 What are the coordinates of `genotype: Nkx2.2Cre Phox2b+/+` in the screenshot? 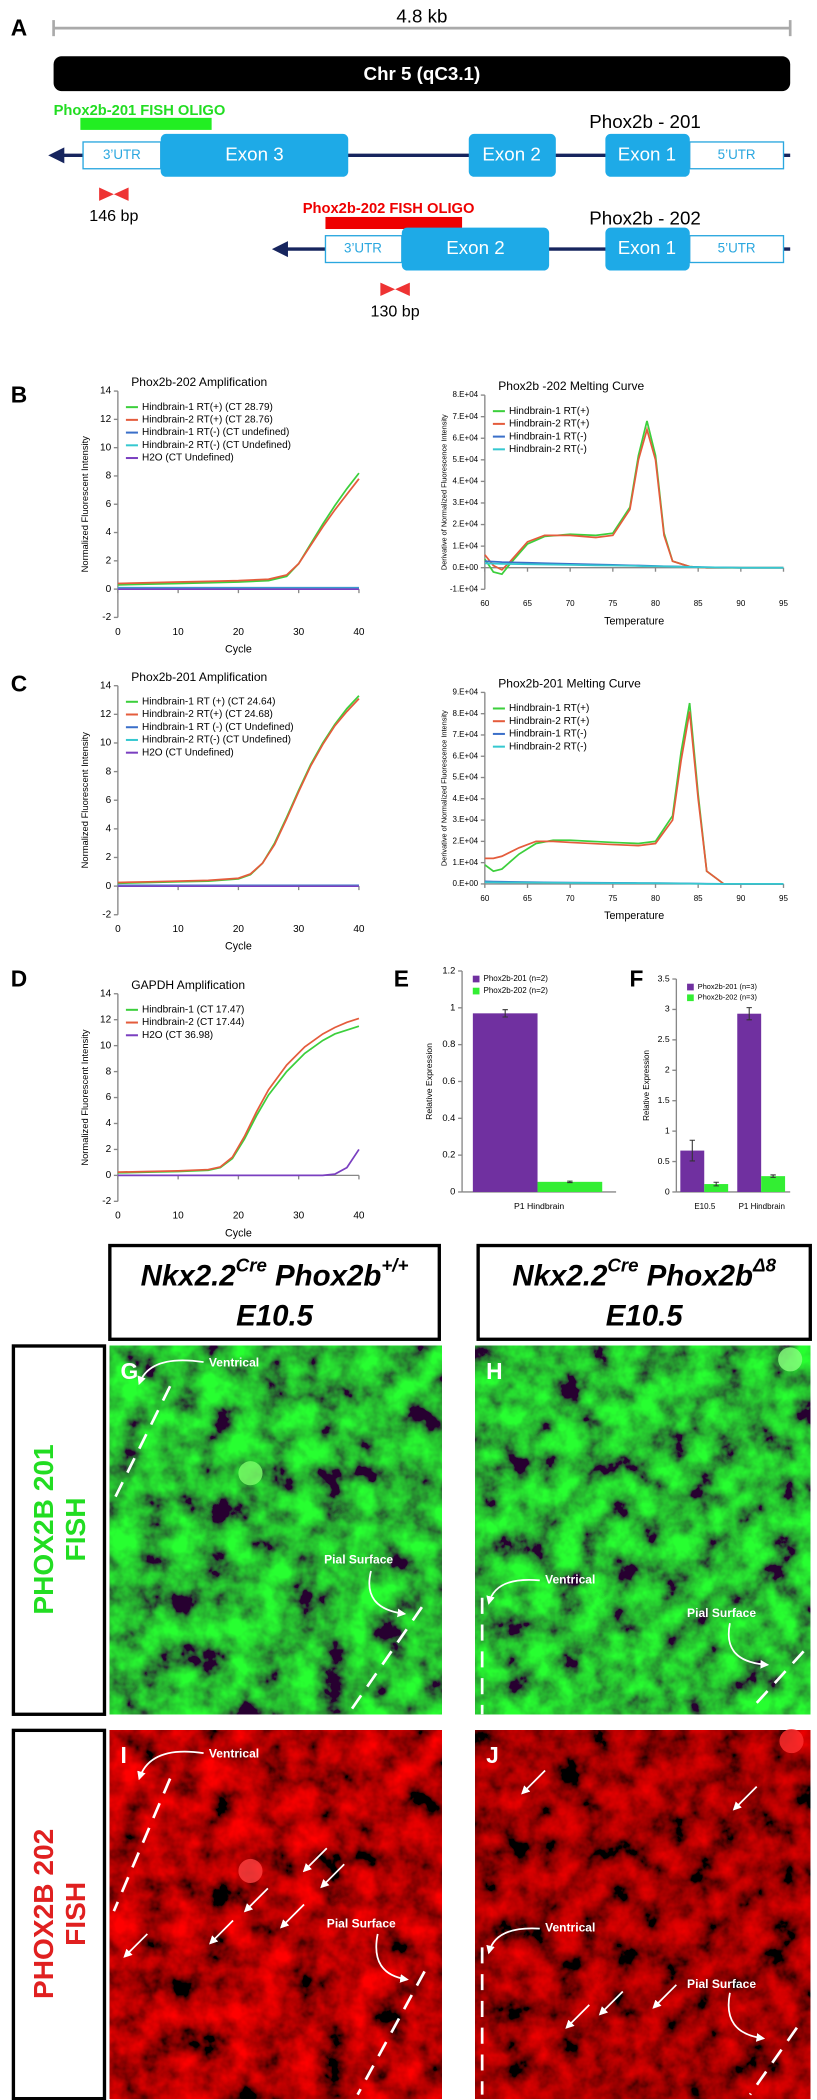 It's located at (275, 1273).